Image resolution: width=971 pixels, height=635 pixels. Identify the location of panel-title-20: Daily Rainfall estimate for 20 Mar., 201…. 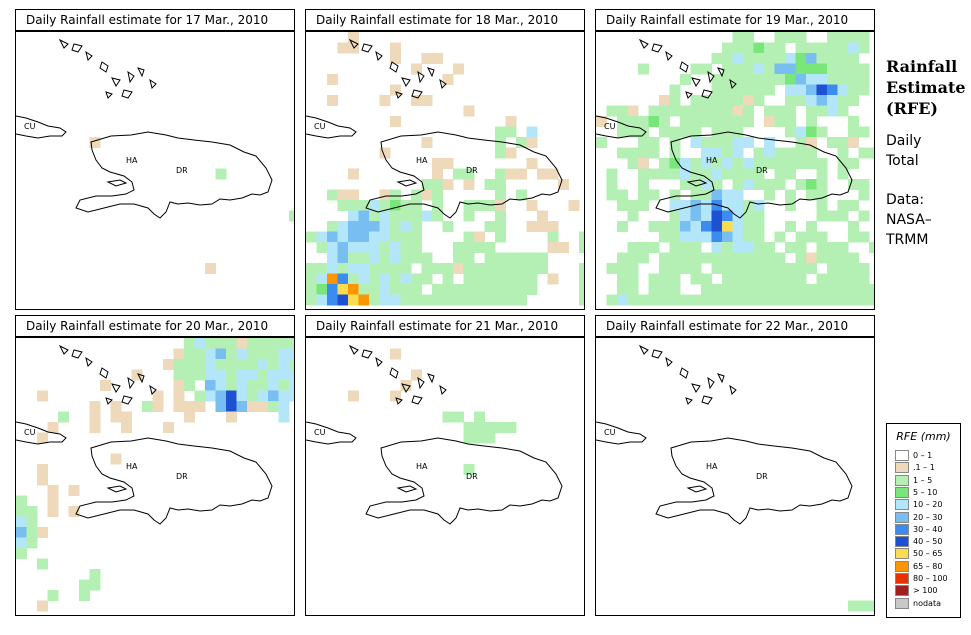
(155, 326).